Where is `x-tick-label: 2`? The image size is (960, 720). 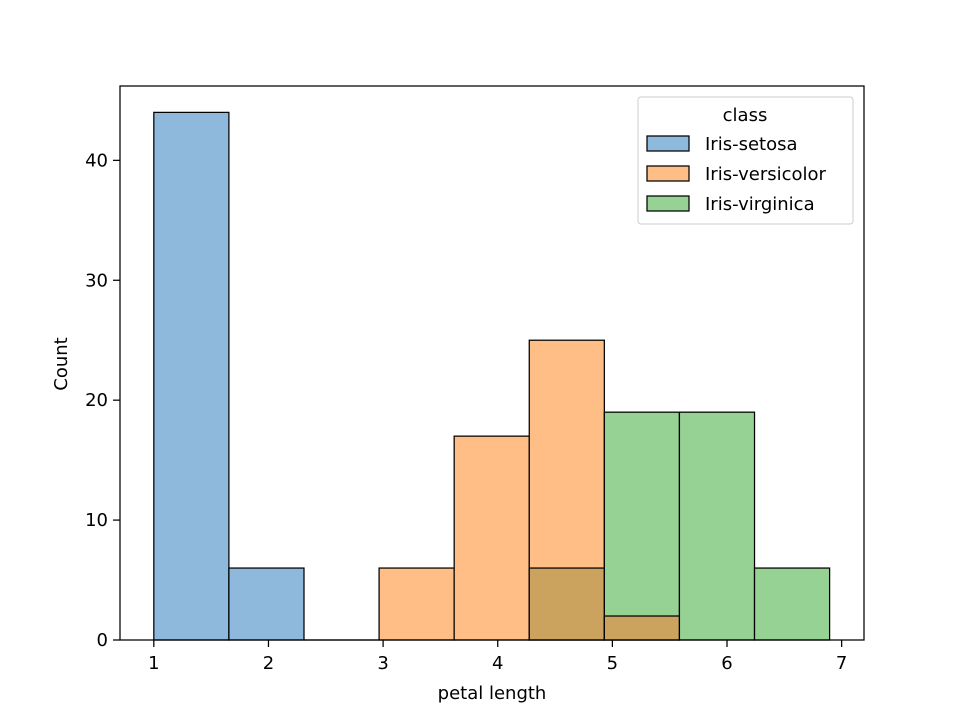
x-tick-label: 2 is located at coordinates (268, 663).